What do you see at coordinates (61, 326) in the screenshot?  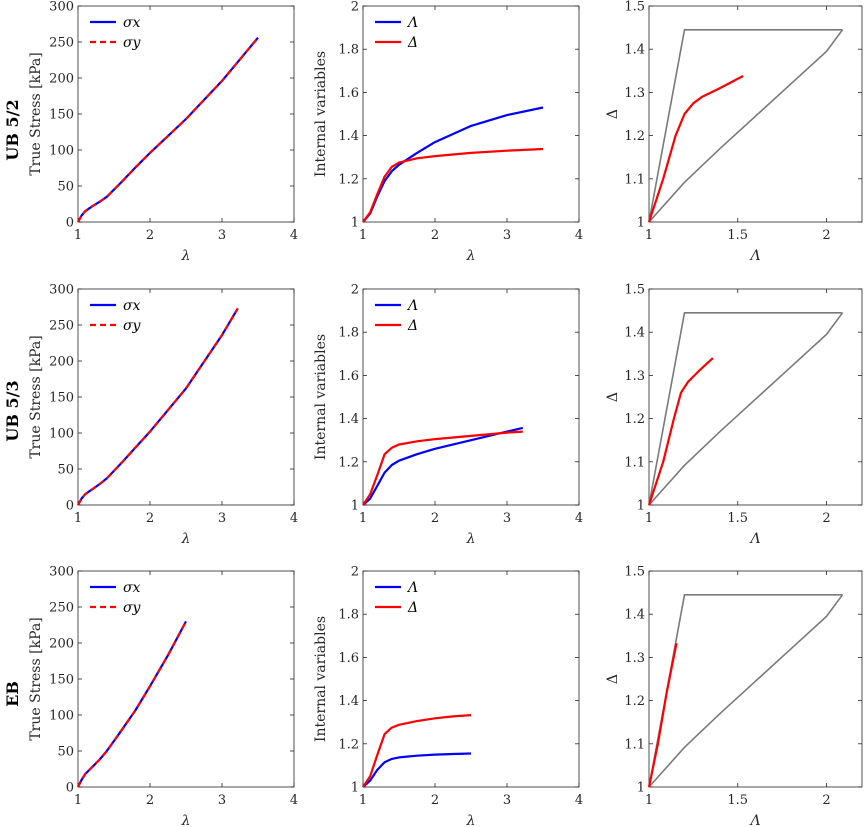 I see `y-tick-label: 250` at bounding box center [61, 326].